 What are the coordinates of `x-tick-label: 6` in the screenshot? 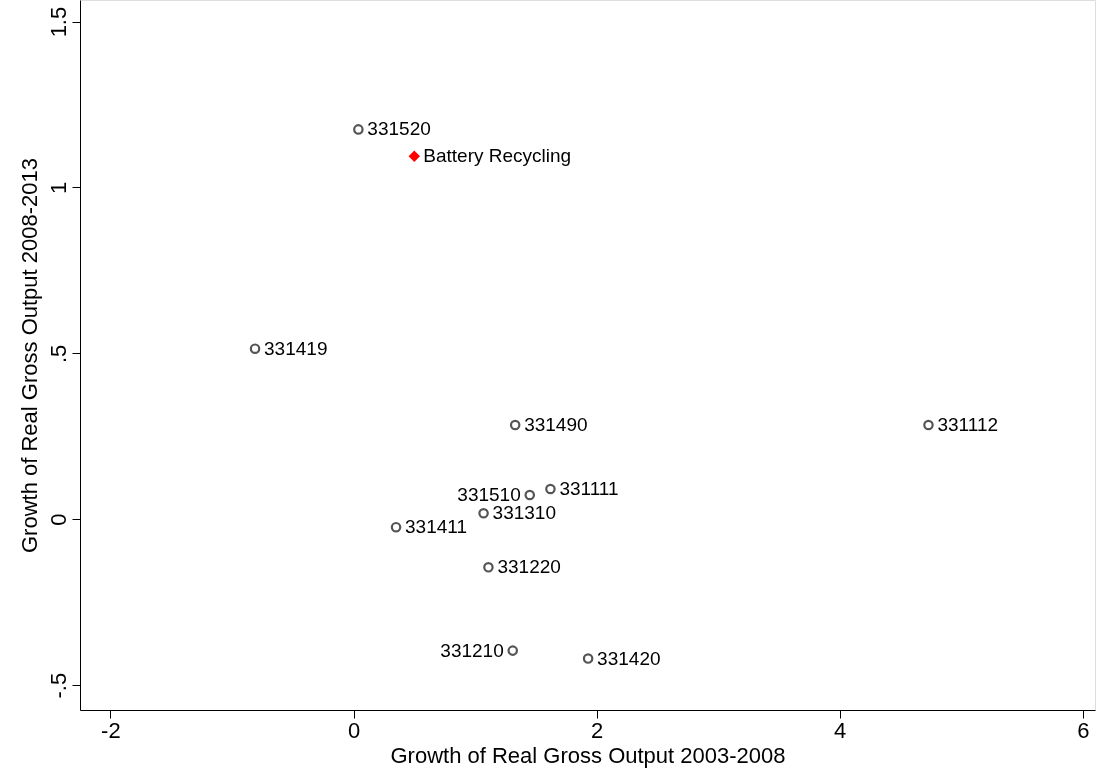 It's located at (1083, 730).